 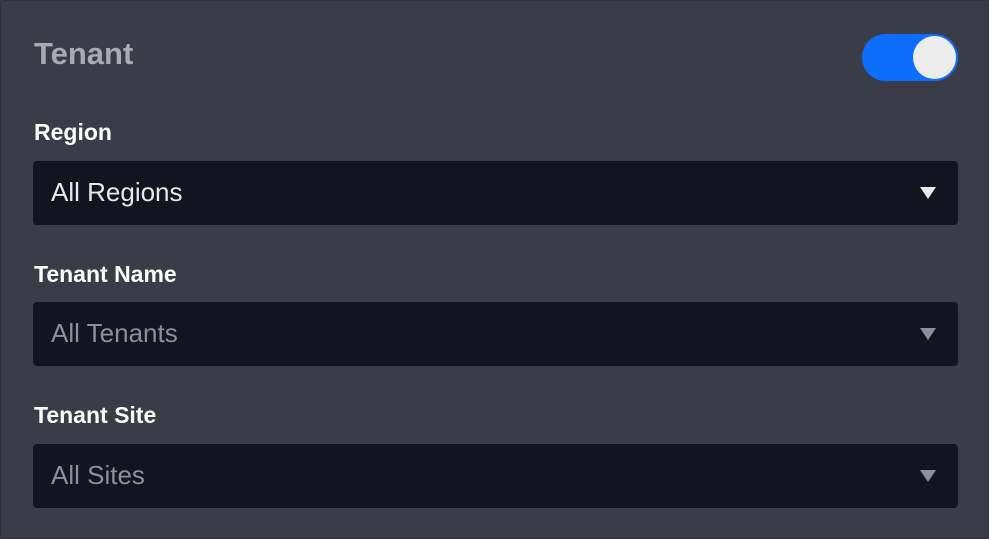 I want to click on tenant-site-label: Tenant Site, so click(x=95, y=415).